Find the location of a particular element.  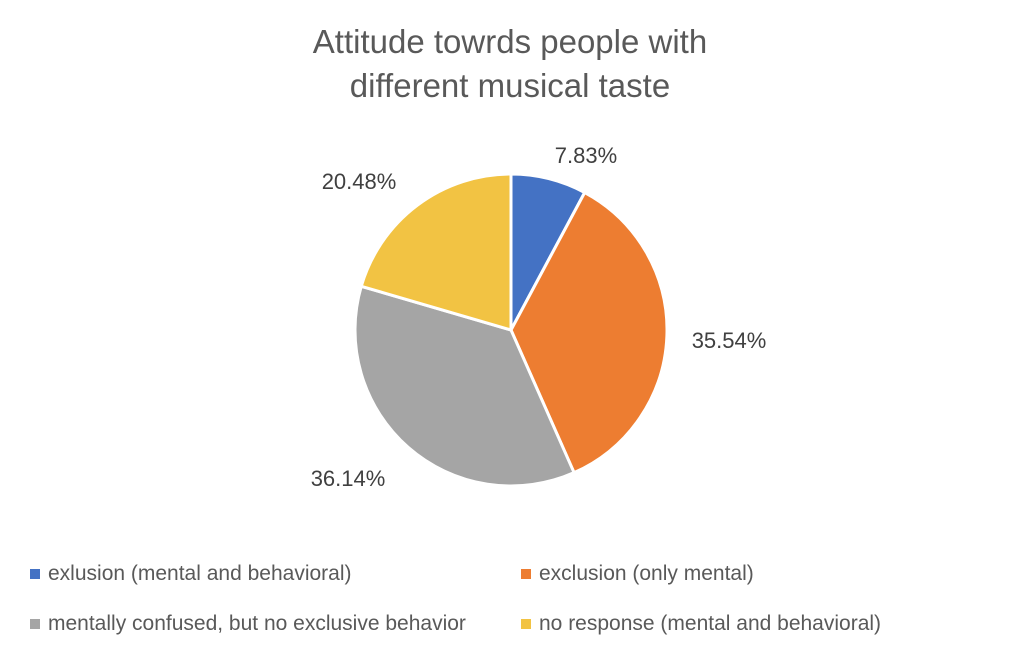

slice-data-label: 7.83% is located at coordinates (586, 155).